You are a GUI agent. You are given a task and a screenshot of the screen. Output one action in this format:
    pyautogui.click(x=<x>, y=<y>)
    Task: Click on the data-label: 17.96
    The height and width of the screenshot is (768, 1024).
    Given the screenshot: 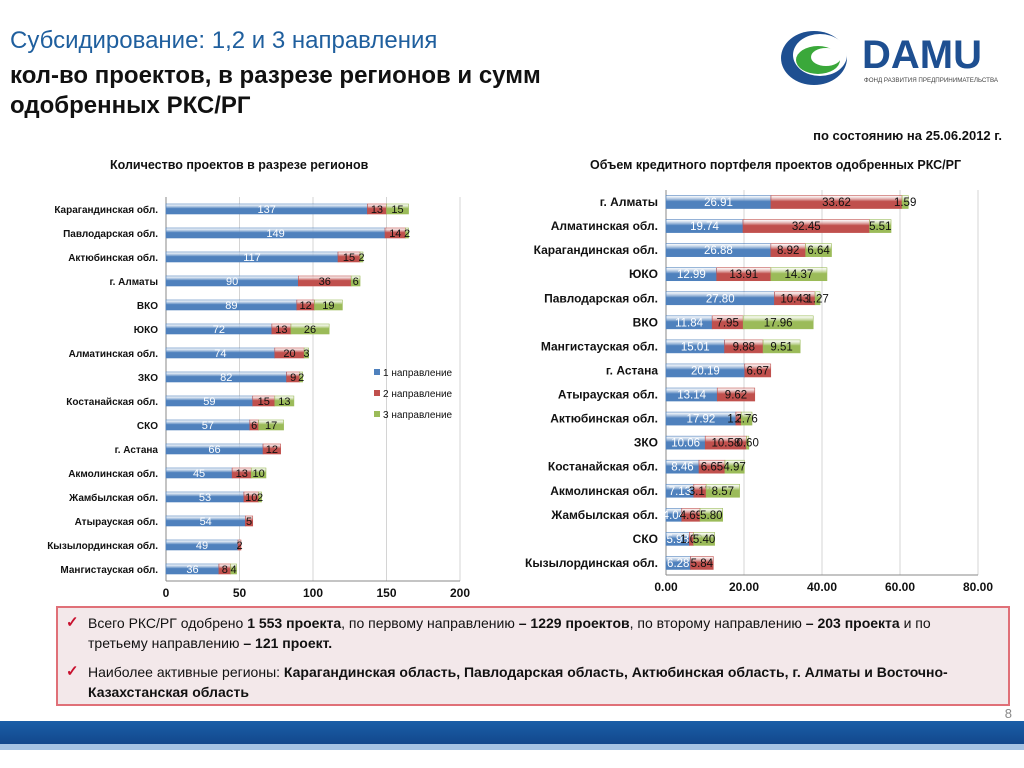 What is the action you would take?
    pyautogui.click(x=778, y=323)
    